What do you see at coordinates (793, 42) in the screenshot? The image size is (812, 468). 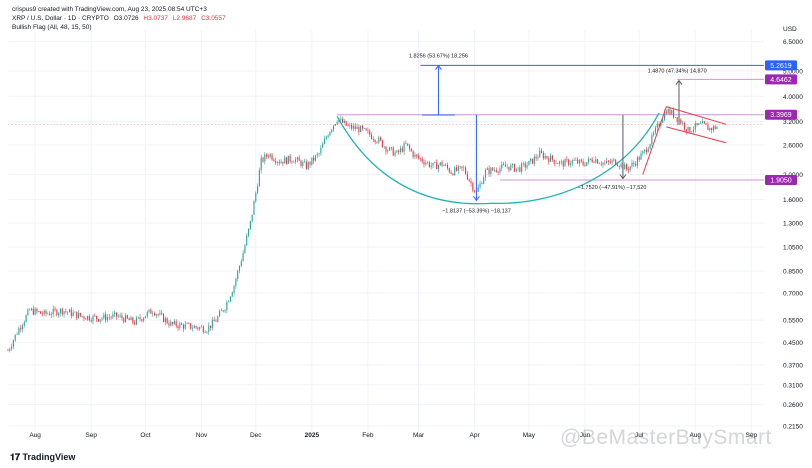 I see `y-tick-label: 6.5000` at bounding box center [793, 42].